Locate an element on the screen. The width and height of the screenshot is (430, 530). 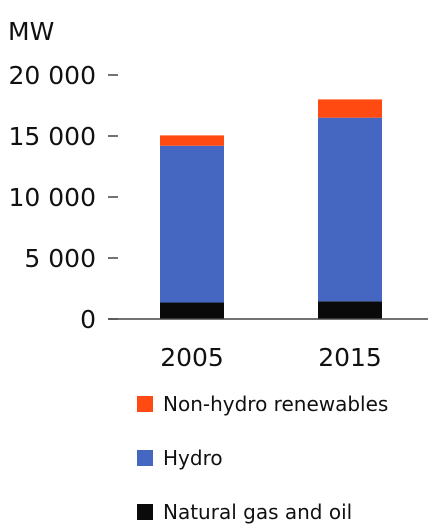
y-axis-ticks: 0 5 000 10 000 15 000 20 000 is located at coordinates (63, 197).